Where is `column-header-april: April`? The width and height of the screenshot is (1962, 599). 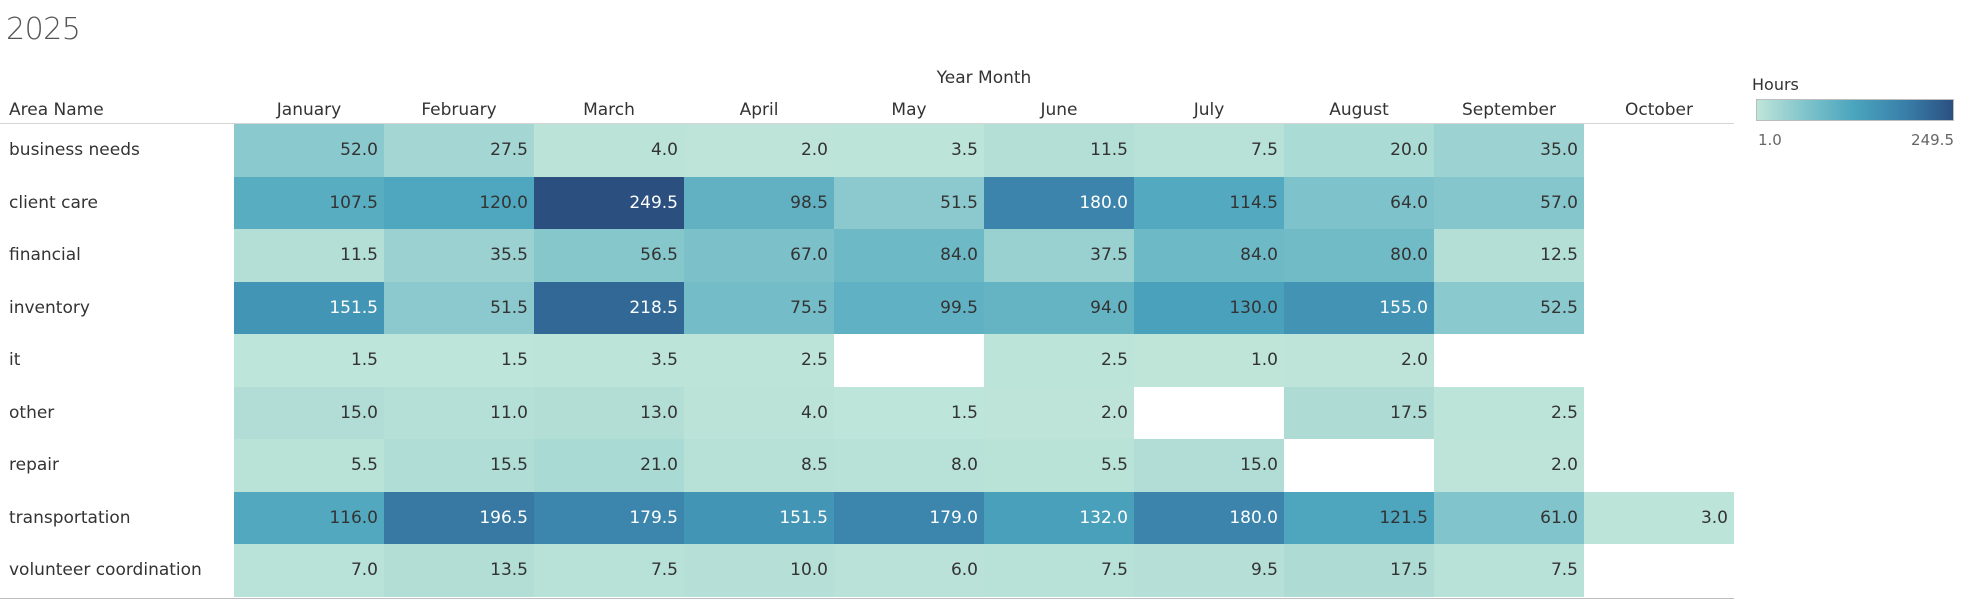
column-header-april: April is located at coordinates (759, 110).